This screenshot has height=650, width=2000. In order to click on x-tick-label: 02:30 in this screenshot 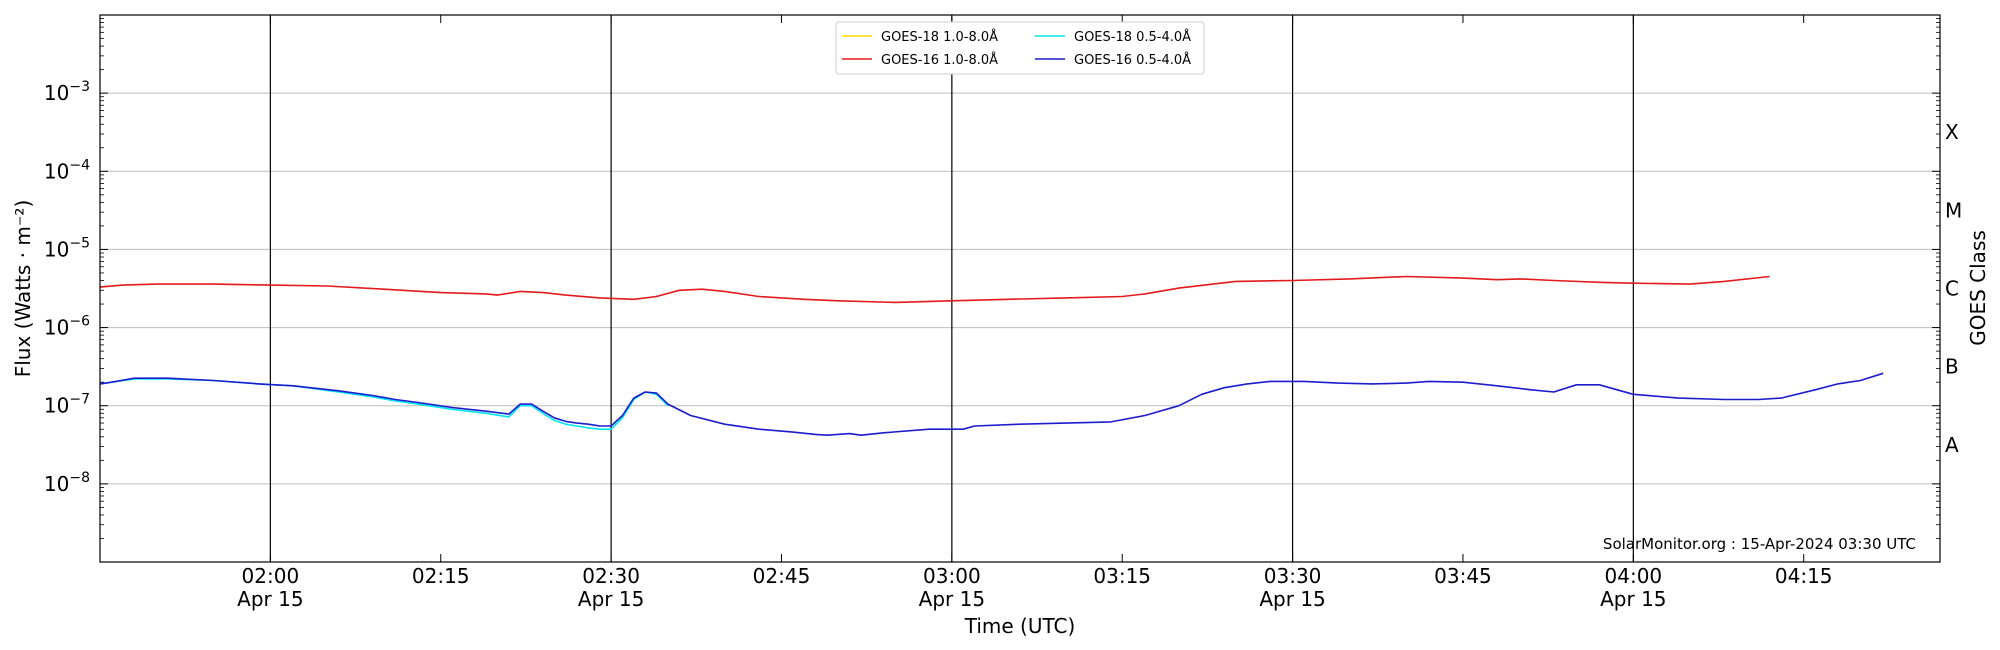, I will do `click(611, 576)`.